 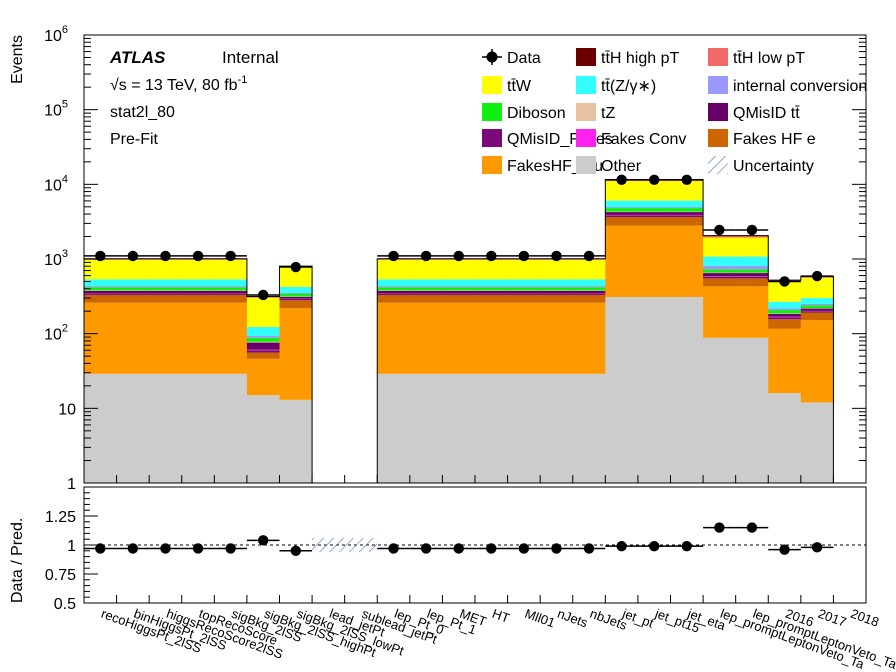 I want to click on ratio-tick-label: 1, so click(x=71, y=546).